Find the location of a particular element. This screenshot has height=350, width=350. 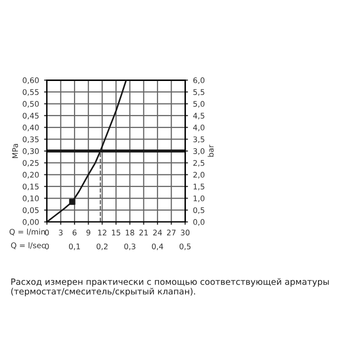

text: Расход измерен практически с помощью соответствующей арматуры (термостат/смеситель/скрытый клапан). is located at coordinates (170, 287).